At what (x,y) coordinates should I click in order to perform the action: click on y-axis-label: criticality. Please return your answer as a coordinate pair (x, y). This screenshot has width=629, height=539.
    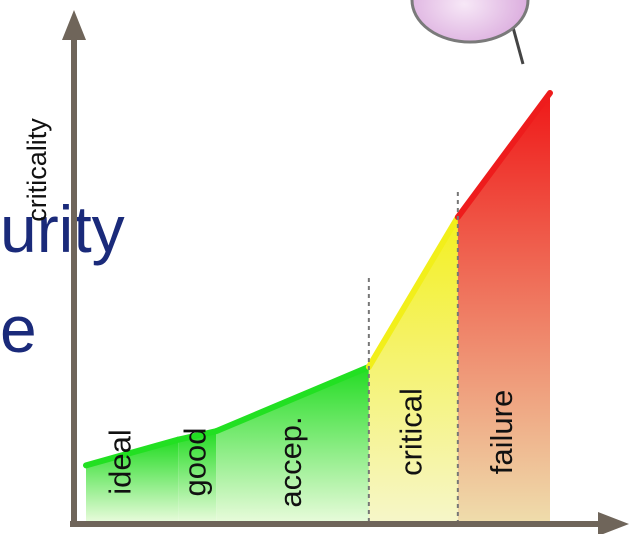
    Looking at the image, I should click on (37, 170).